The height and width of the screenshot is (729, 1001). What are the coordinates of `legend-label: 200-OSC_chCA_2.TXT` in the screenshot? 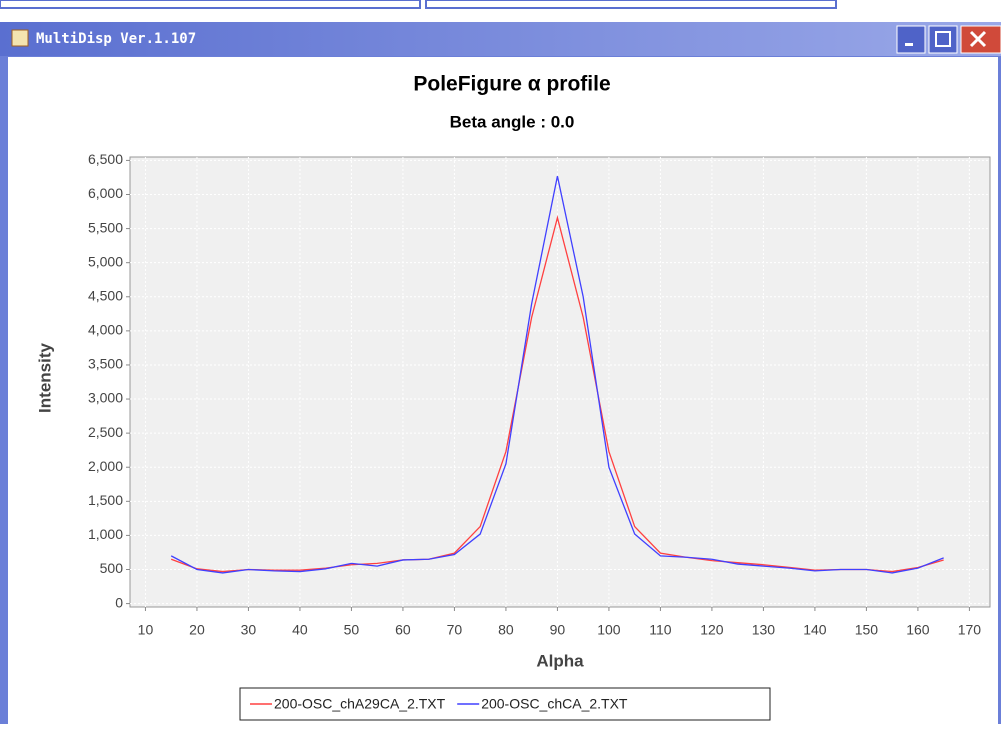 It's located at (554, 704).